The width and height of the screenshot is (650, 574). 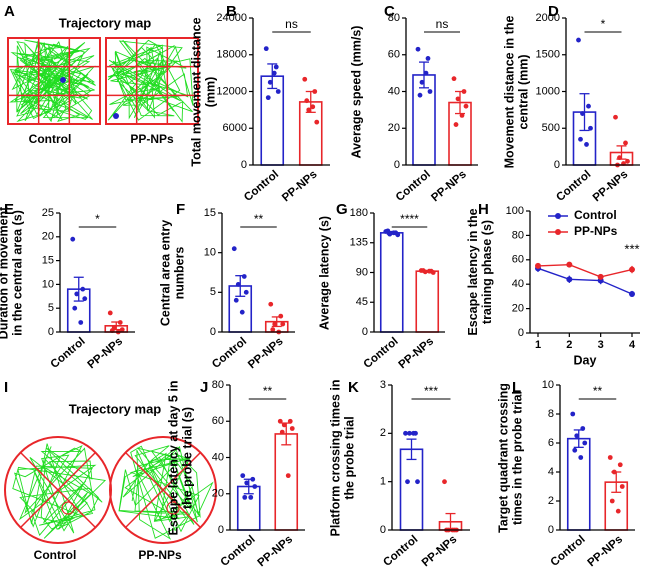 What do you see at coordinates (218, 385) in the screenshot?
I see `y-tick-label: 80` at bounding box center [218, 385].